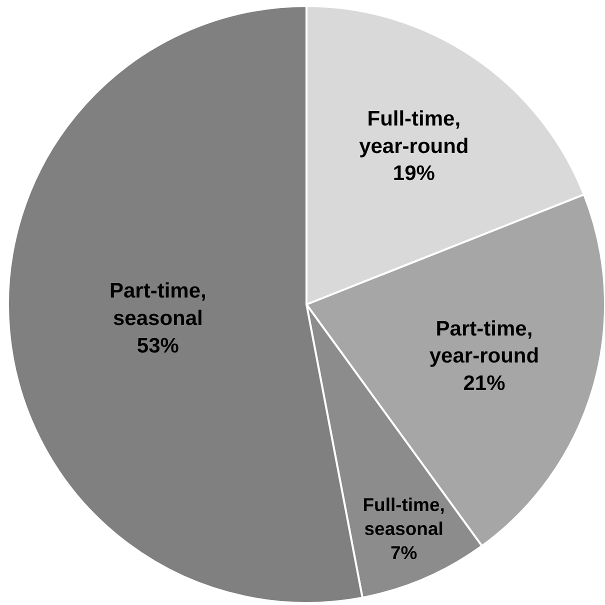 The width and height of the screenshot is (605, 605). I want to click on slice-label: Part-time, year-round, so click(484, 342).